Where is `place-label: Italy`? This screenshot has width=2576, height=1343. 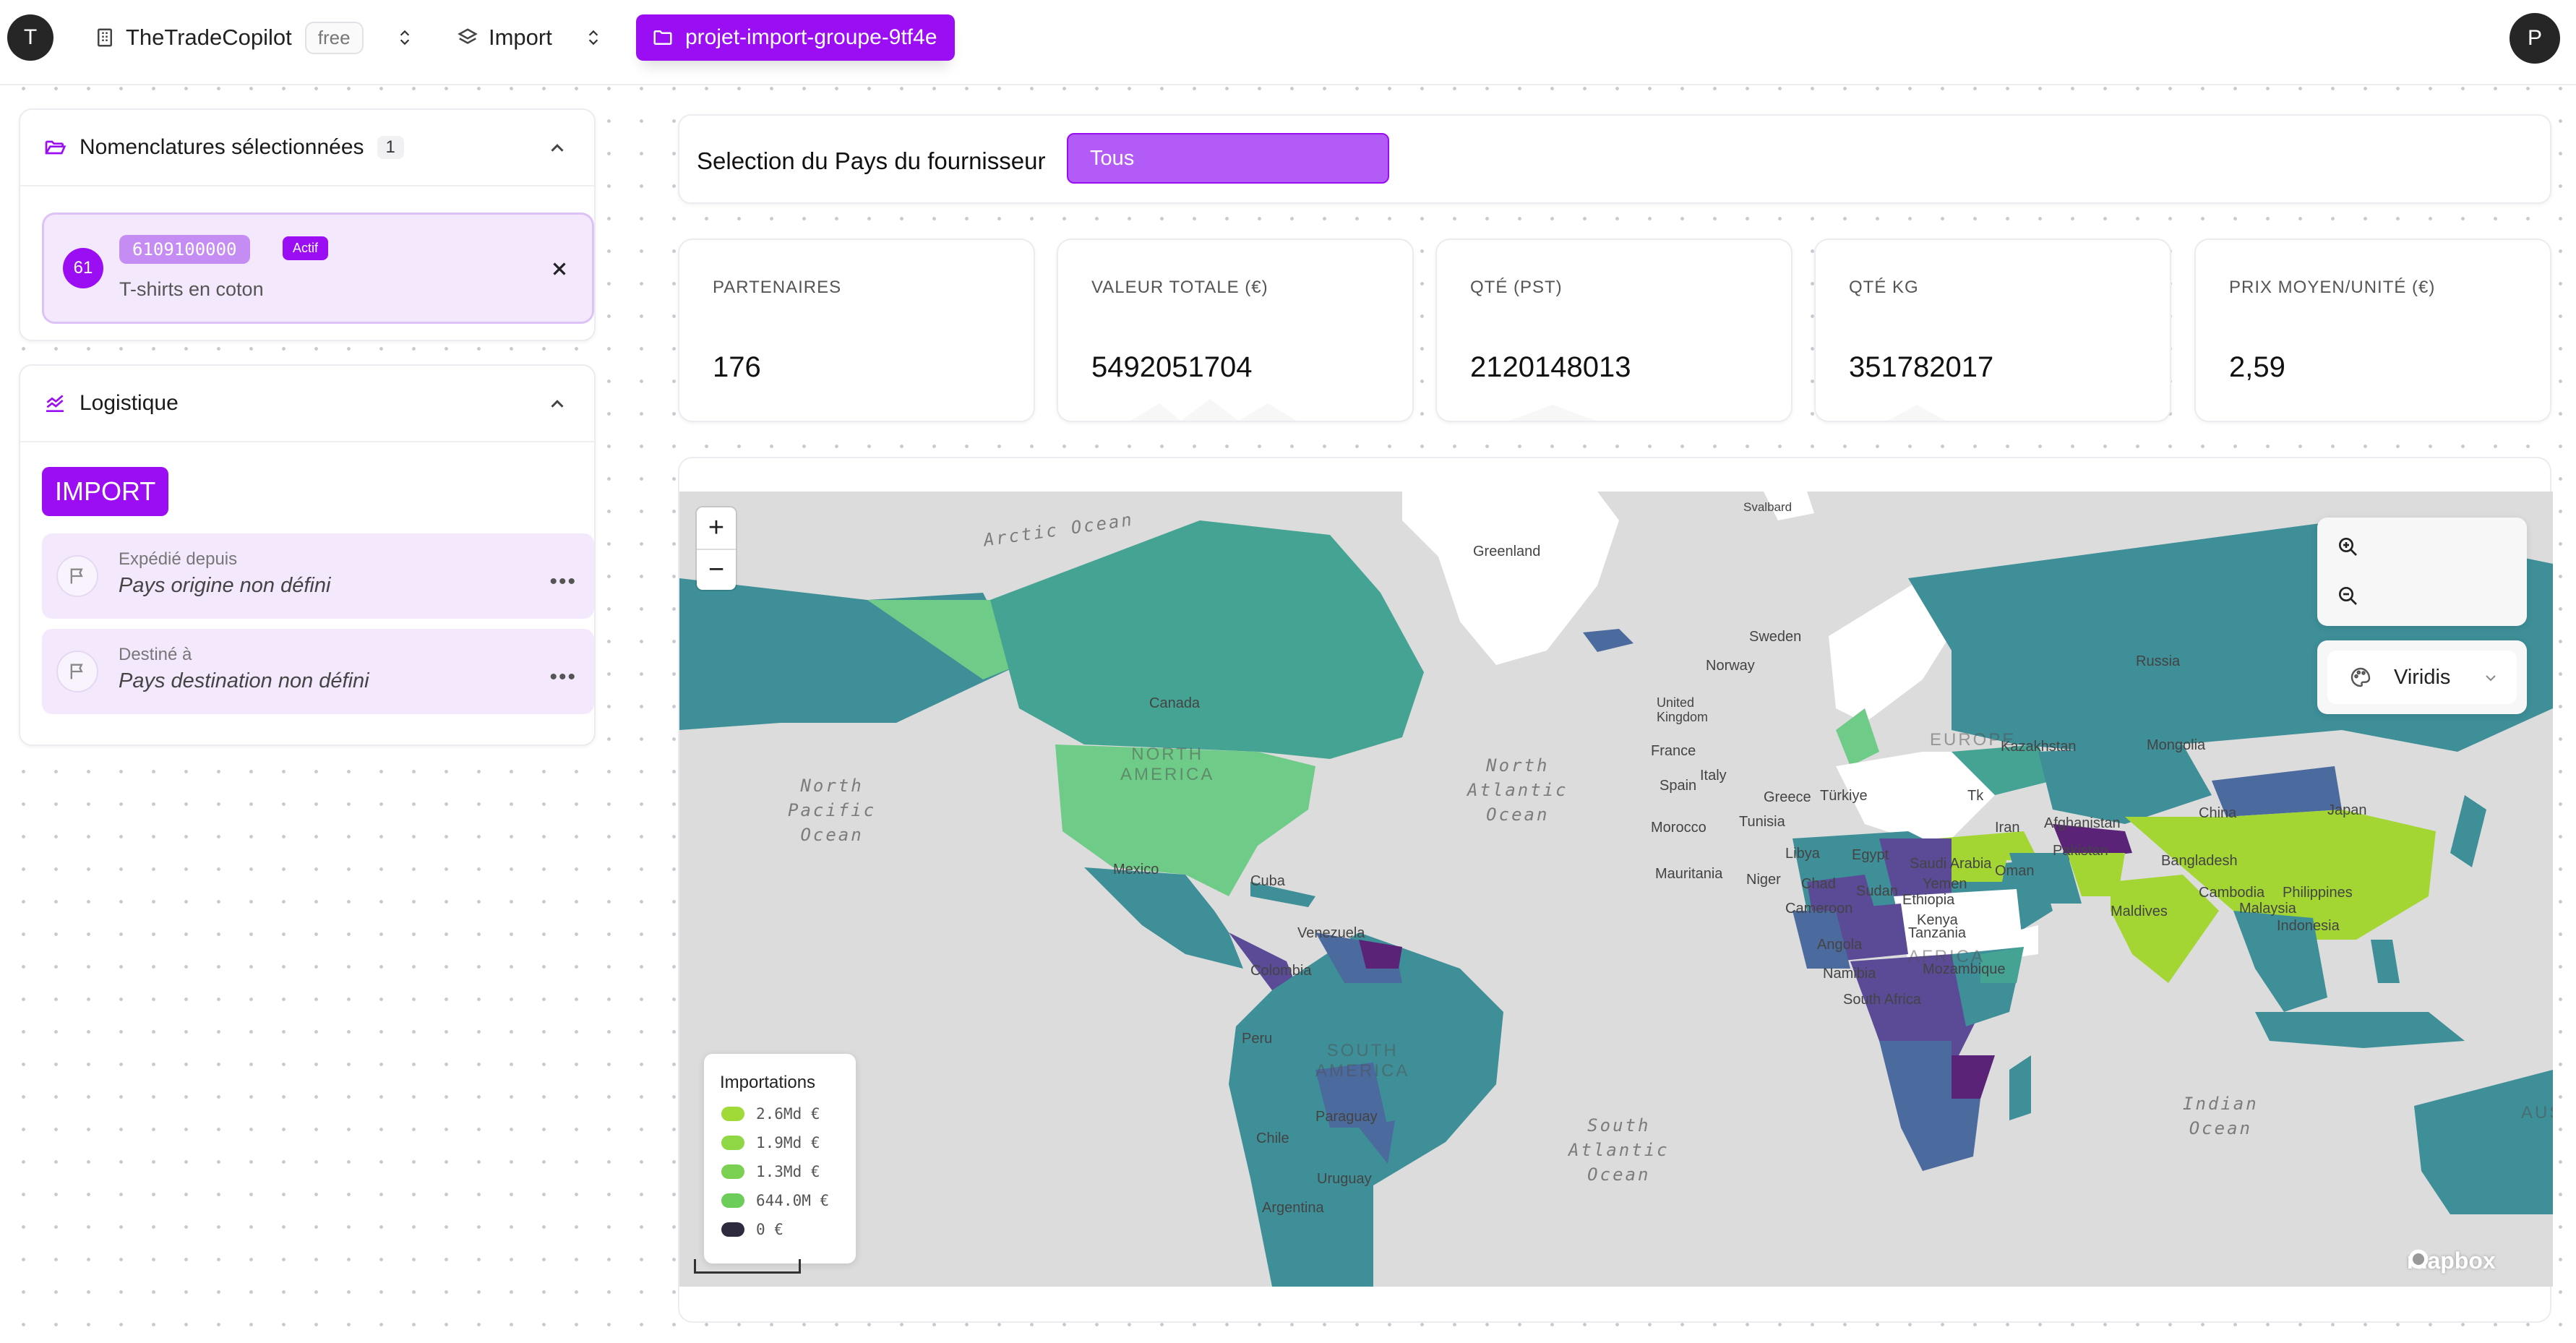 place-label: Italy is located at coordinates (1714, 776).